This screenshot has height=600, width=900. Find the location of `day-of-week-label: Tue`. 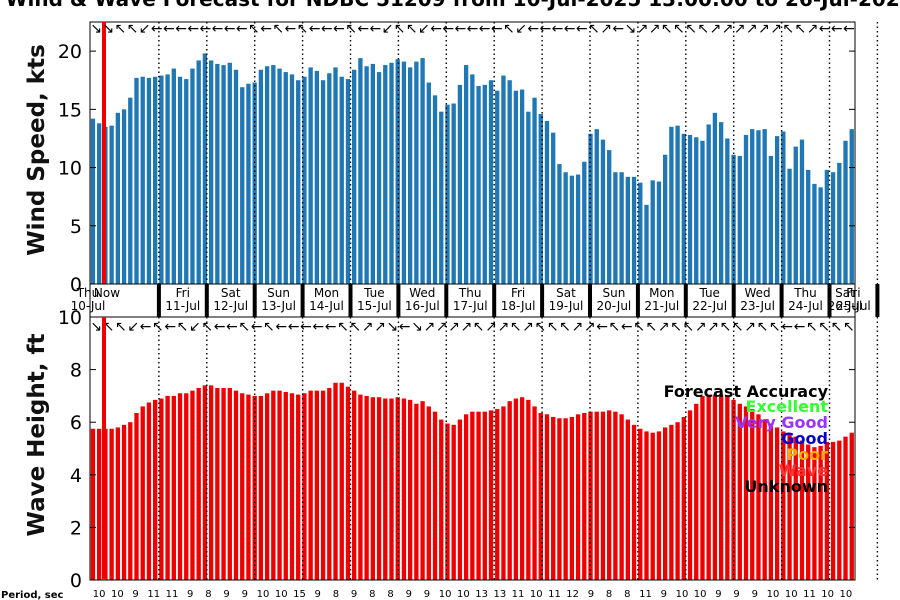

day-of-week-label: Tue is located at coordinates (374, 293).